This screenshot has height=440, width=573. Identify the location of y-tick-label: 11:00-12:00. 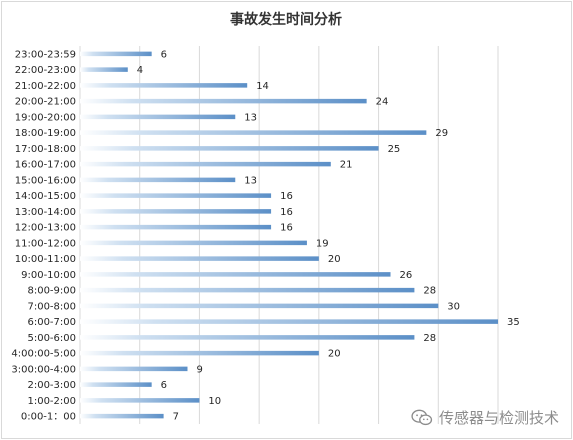
(45, 243).